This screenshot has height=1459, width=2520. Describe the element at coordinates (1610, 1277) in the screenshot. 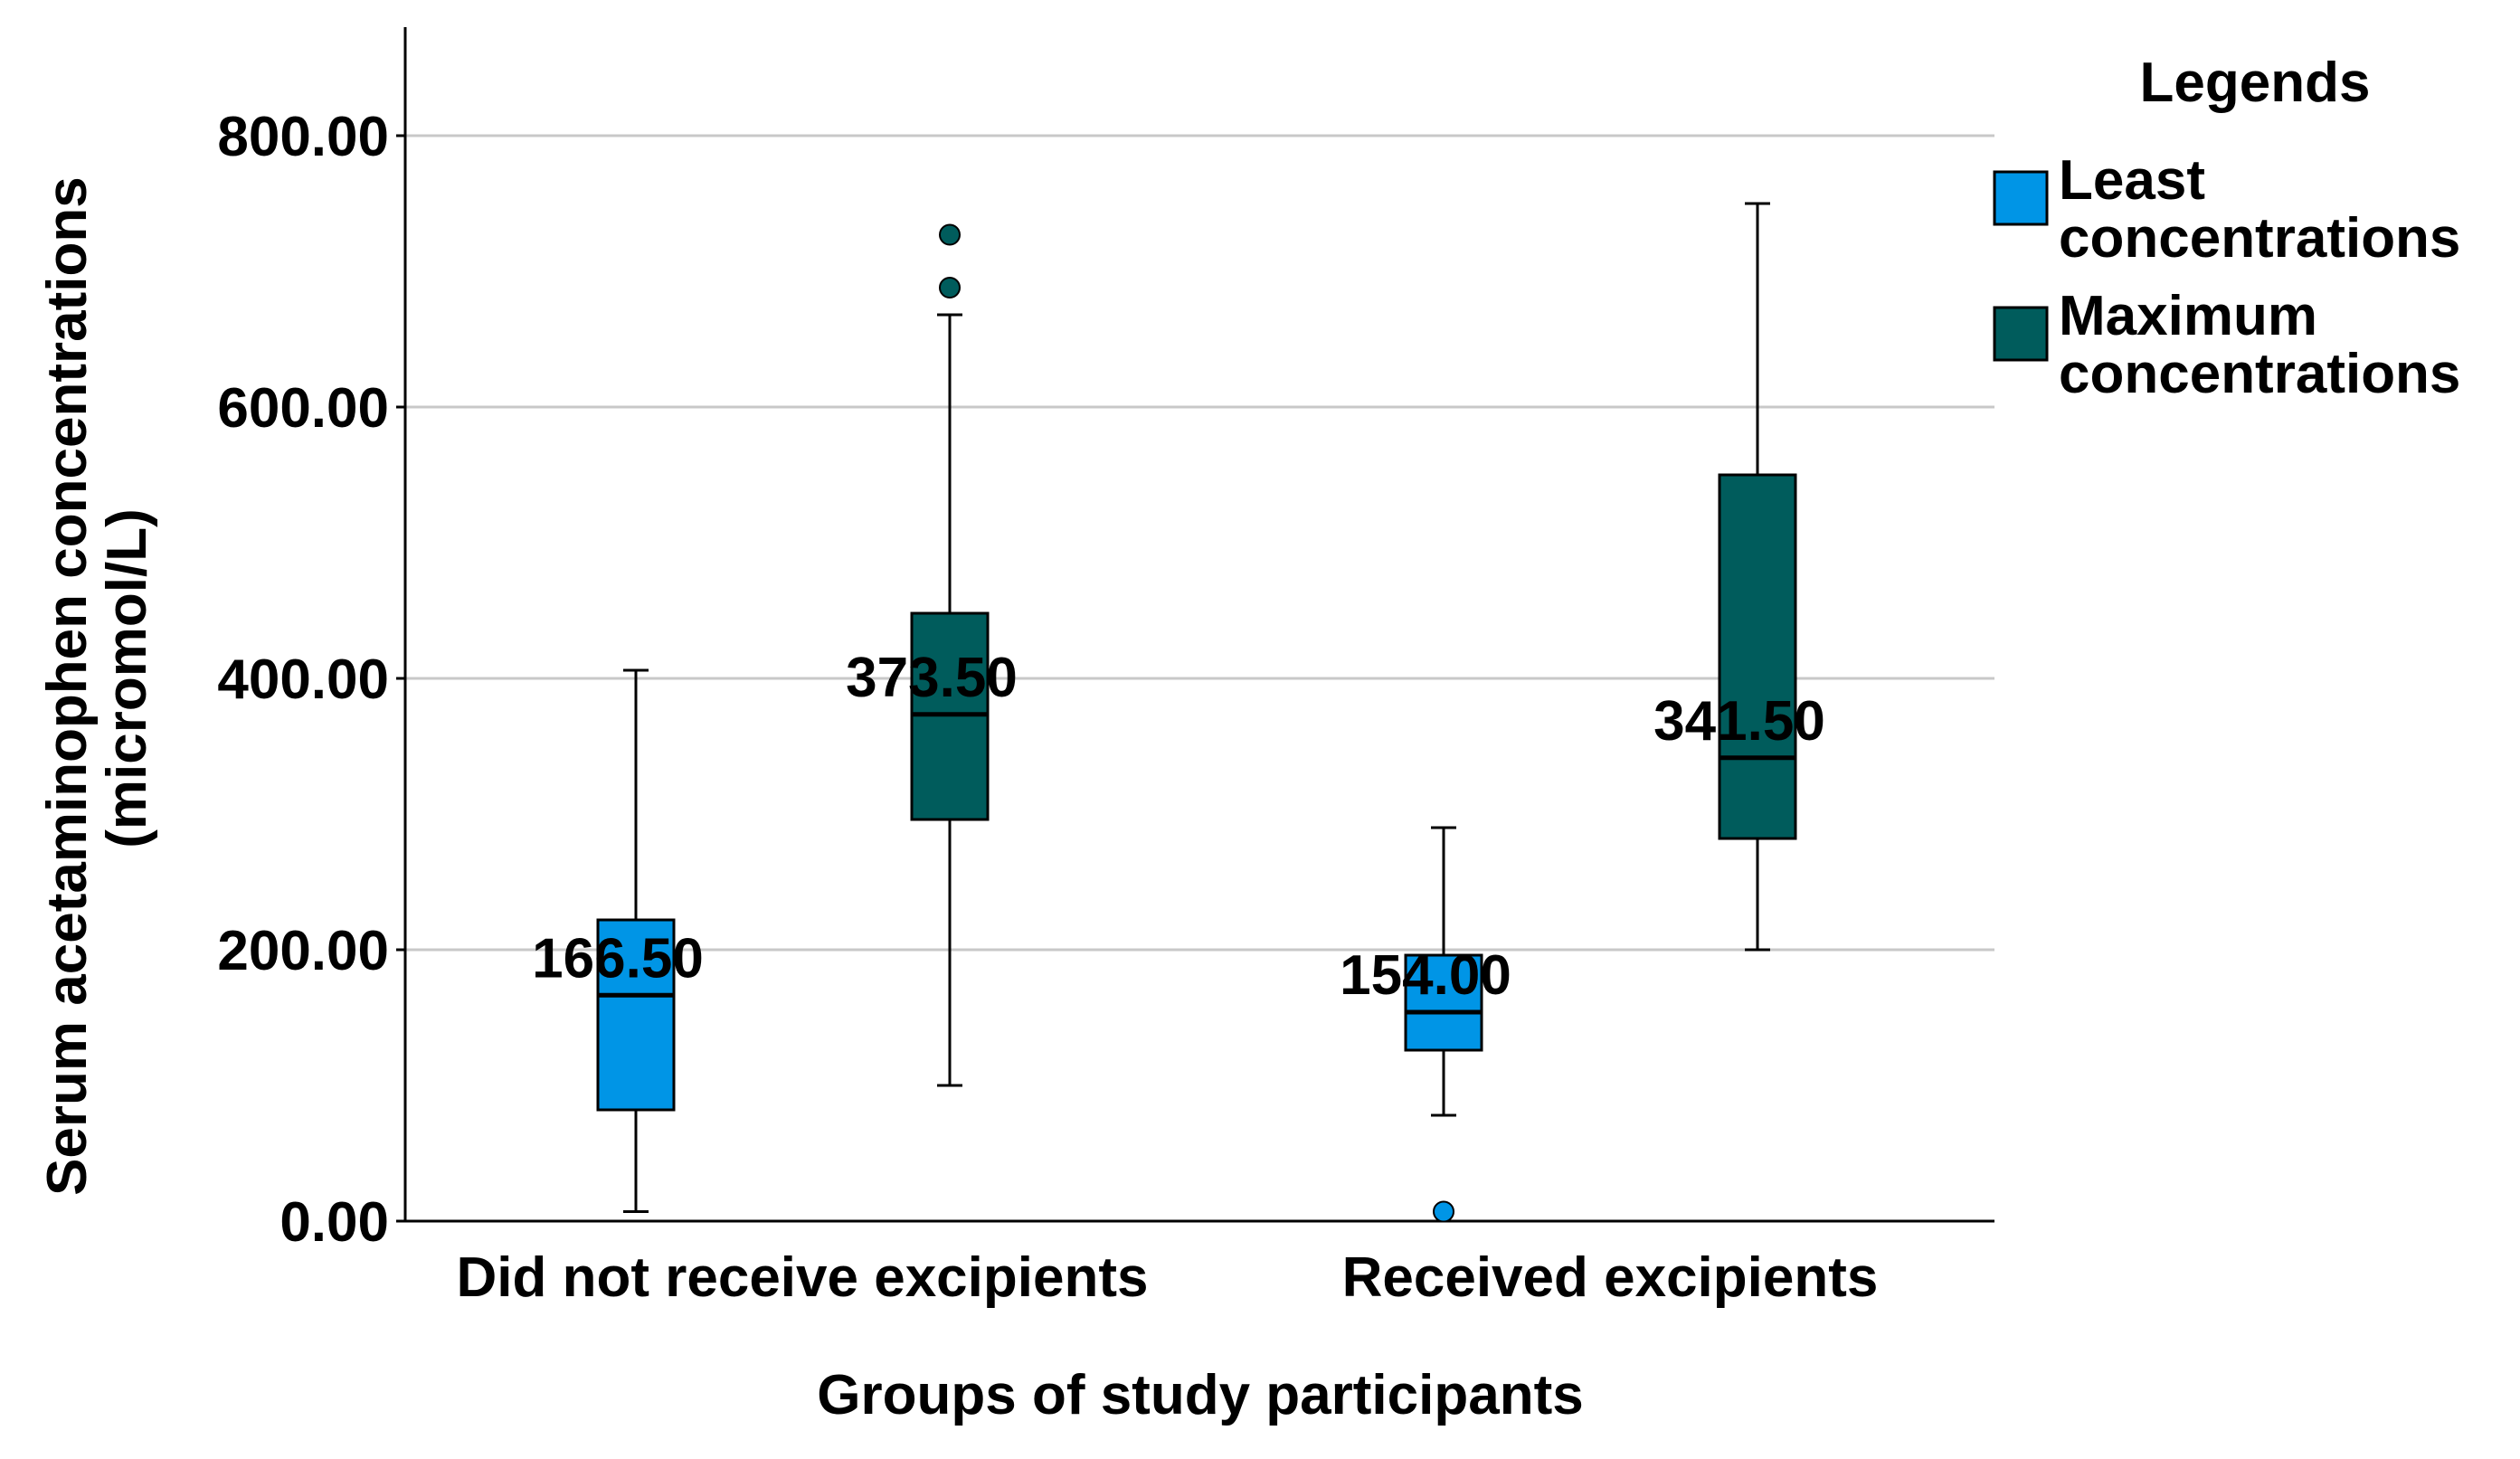

I see `x-tick-label: Received excipients` at that location.